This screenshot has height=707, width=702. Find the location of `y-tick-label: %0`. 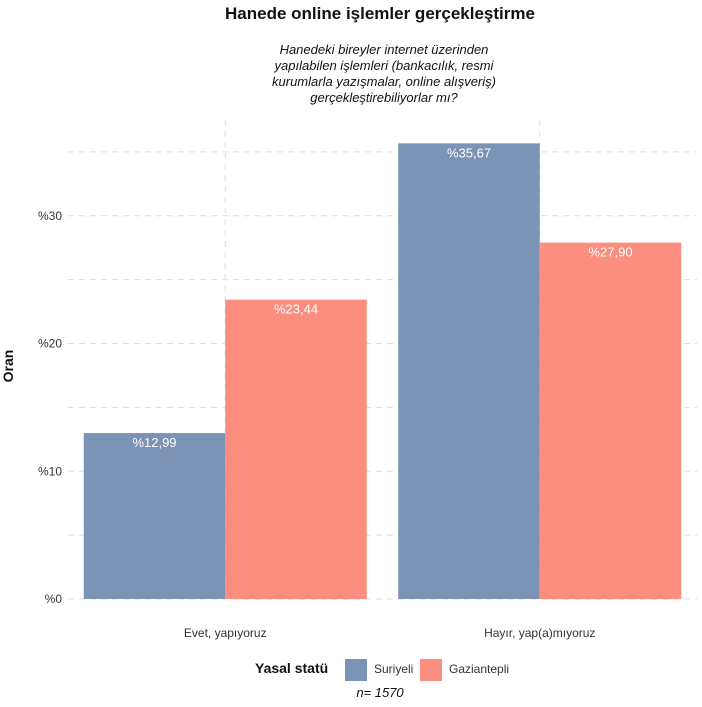

y-tick-label: %0 is located at coordinates (54, 599).